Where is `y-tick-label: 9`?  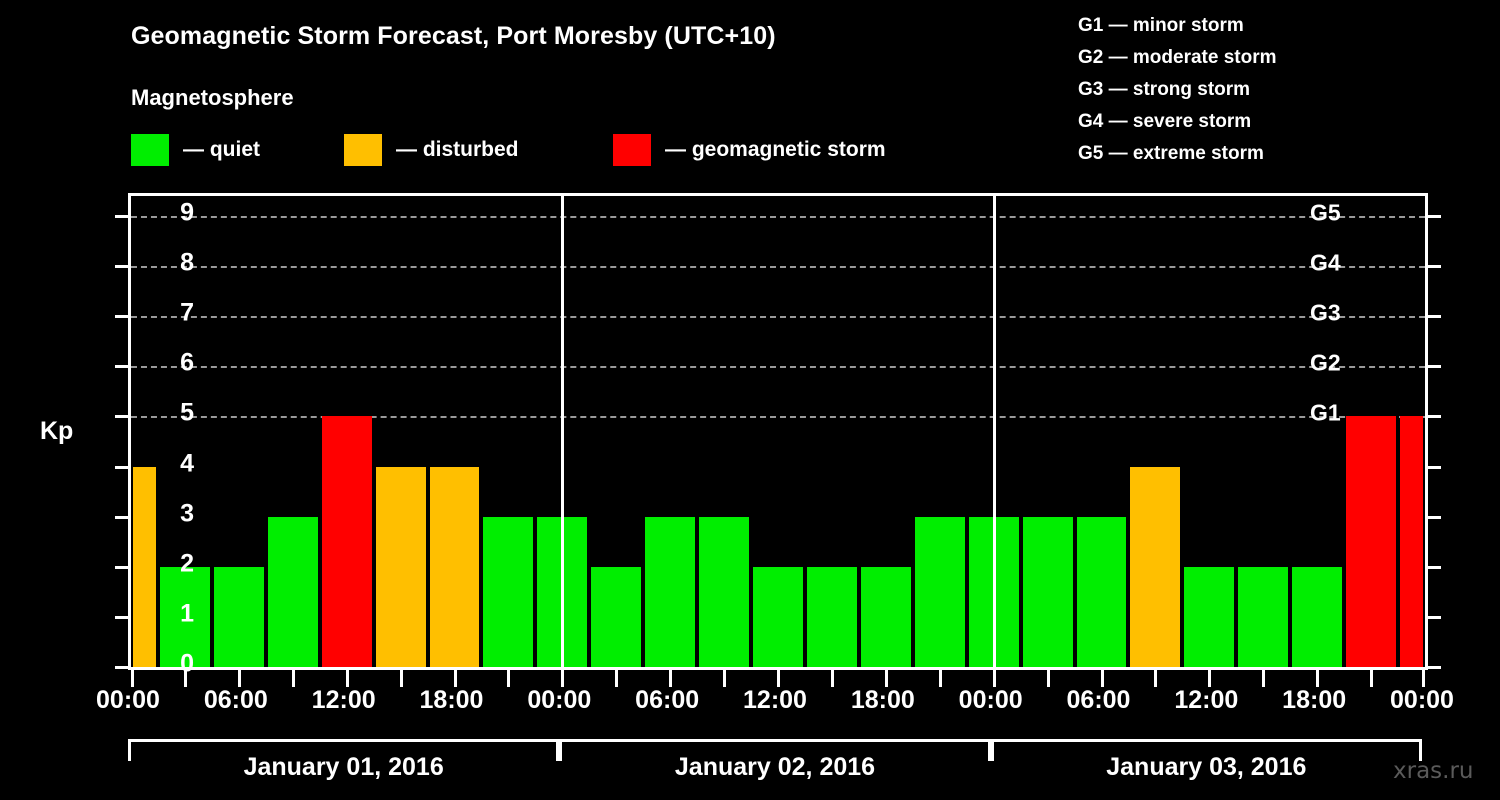
y-tick-label: 9 is located at coordinates (187, 212).